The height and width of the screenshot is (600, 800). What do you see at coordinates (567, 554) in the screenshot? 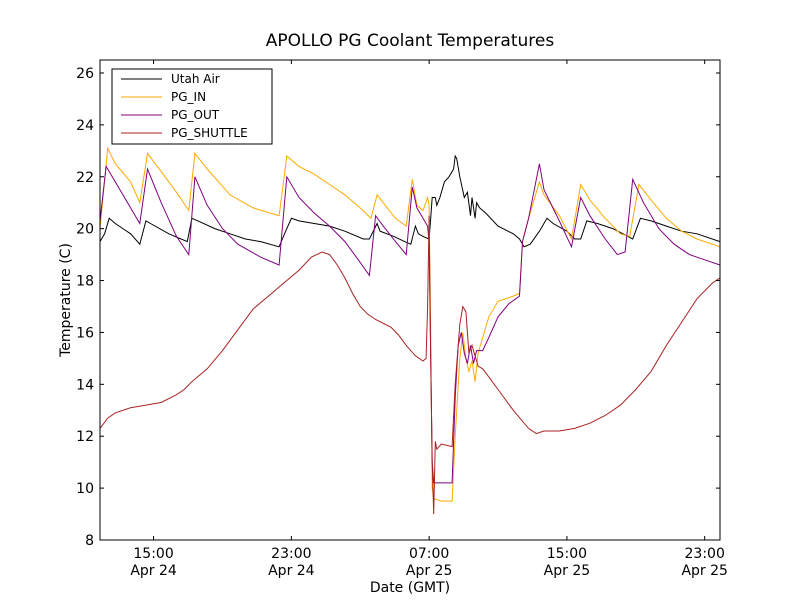
I see `x-tick-label-time-3: 15:00` at bounding box center [567, 554].